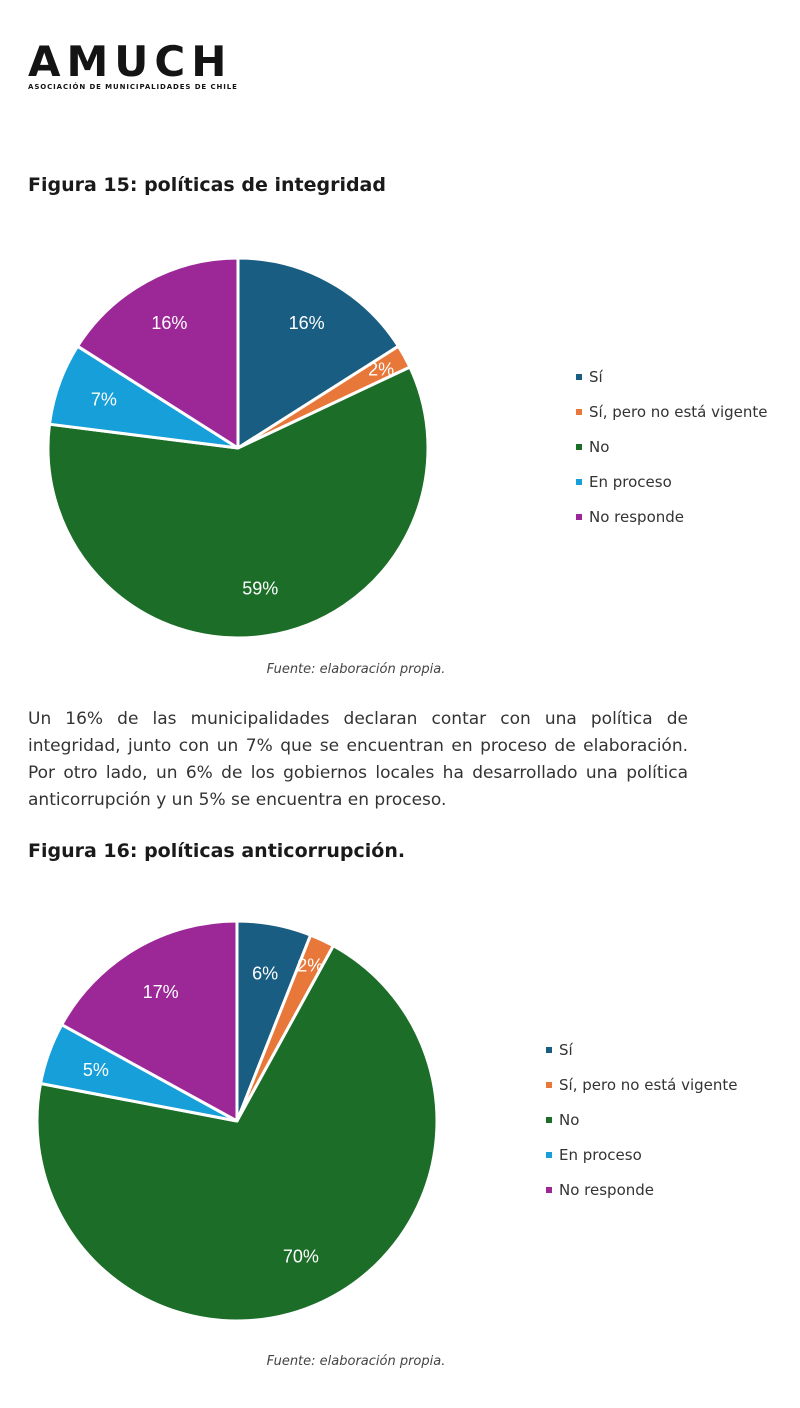  What do you see at coordinates (133, 87) in the screenshot?
I see `logo-subtitle: ASOCIACIÓN DE MUNICIPALIDADES DE CHILE` at bounding box center [133, 87].